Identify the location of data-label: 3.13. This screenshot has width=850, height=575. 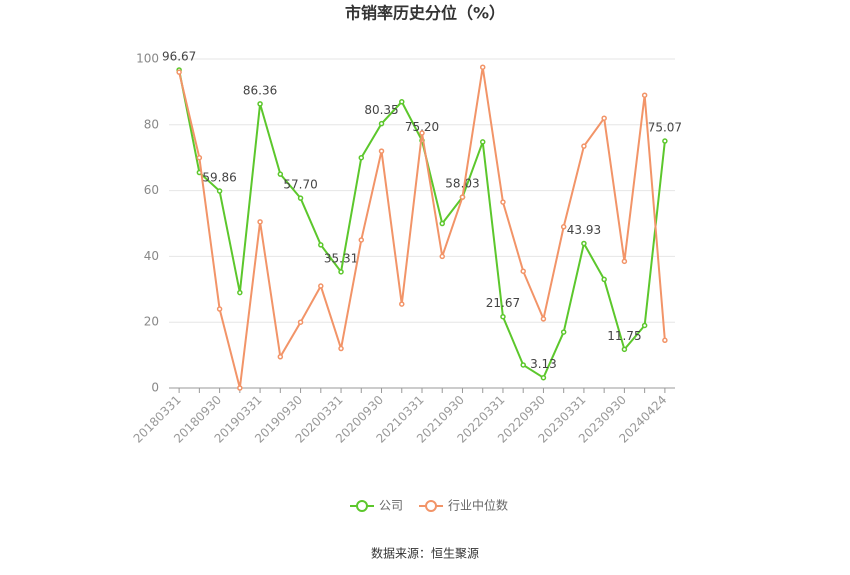
(543, 364).